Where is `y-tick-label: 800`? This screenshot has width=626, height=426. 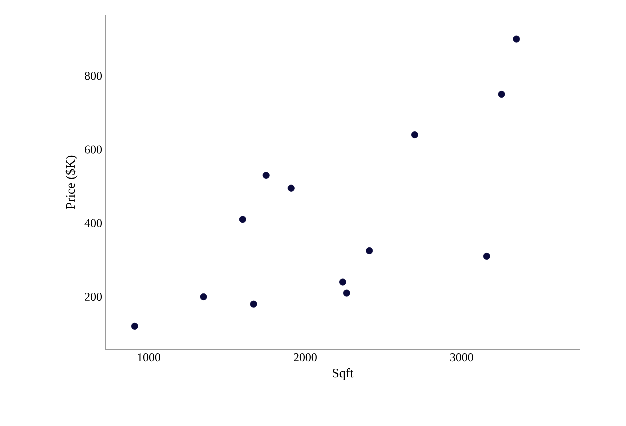
y-tick-label: 800 is located at coordinates (93, 76).